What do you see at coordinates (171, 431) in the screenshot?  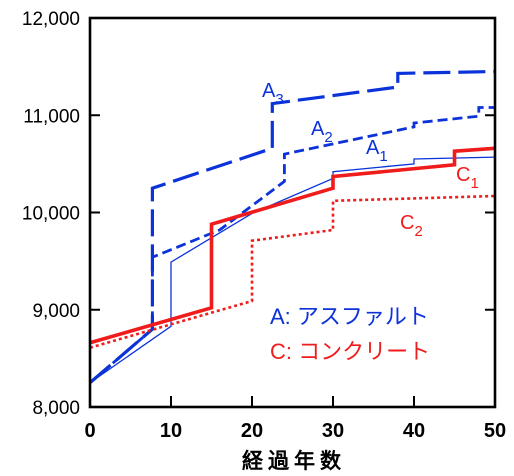 I see `x-tick-label: 10` at bounding box center [171, 431].